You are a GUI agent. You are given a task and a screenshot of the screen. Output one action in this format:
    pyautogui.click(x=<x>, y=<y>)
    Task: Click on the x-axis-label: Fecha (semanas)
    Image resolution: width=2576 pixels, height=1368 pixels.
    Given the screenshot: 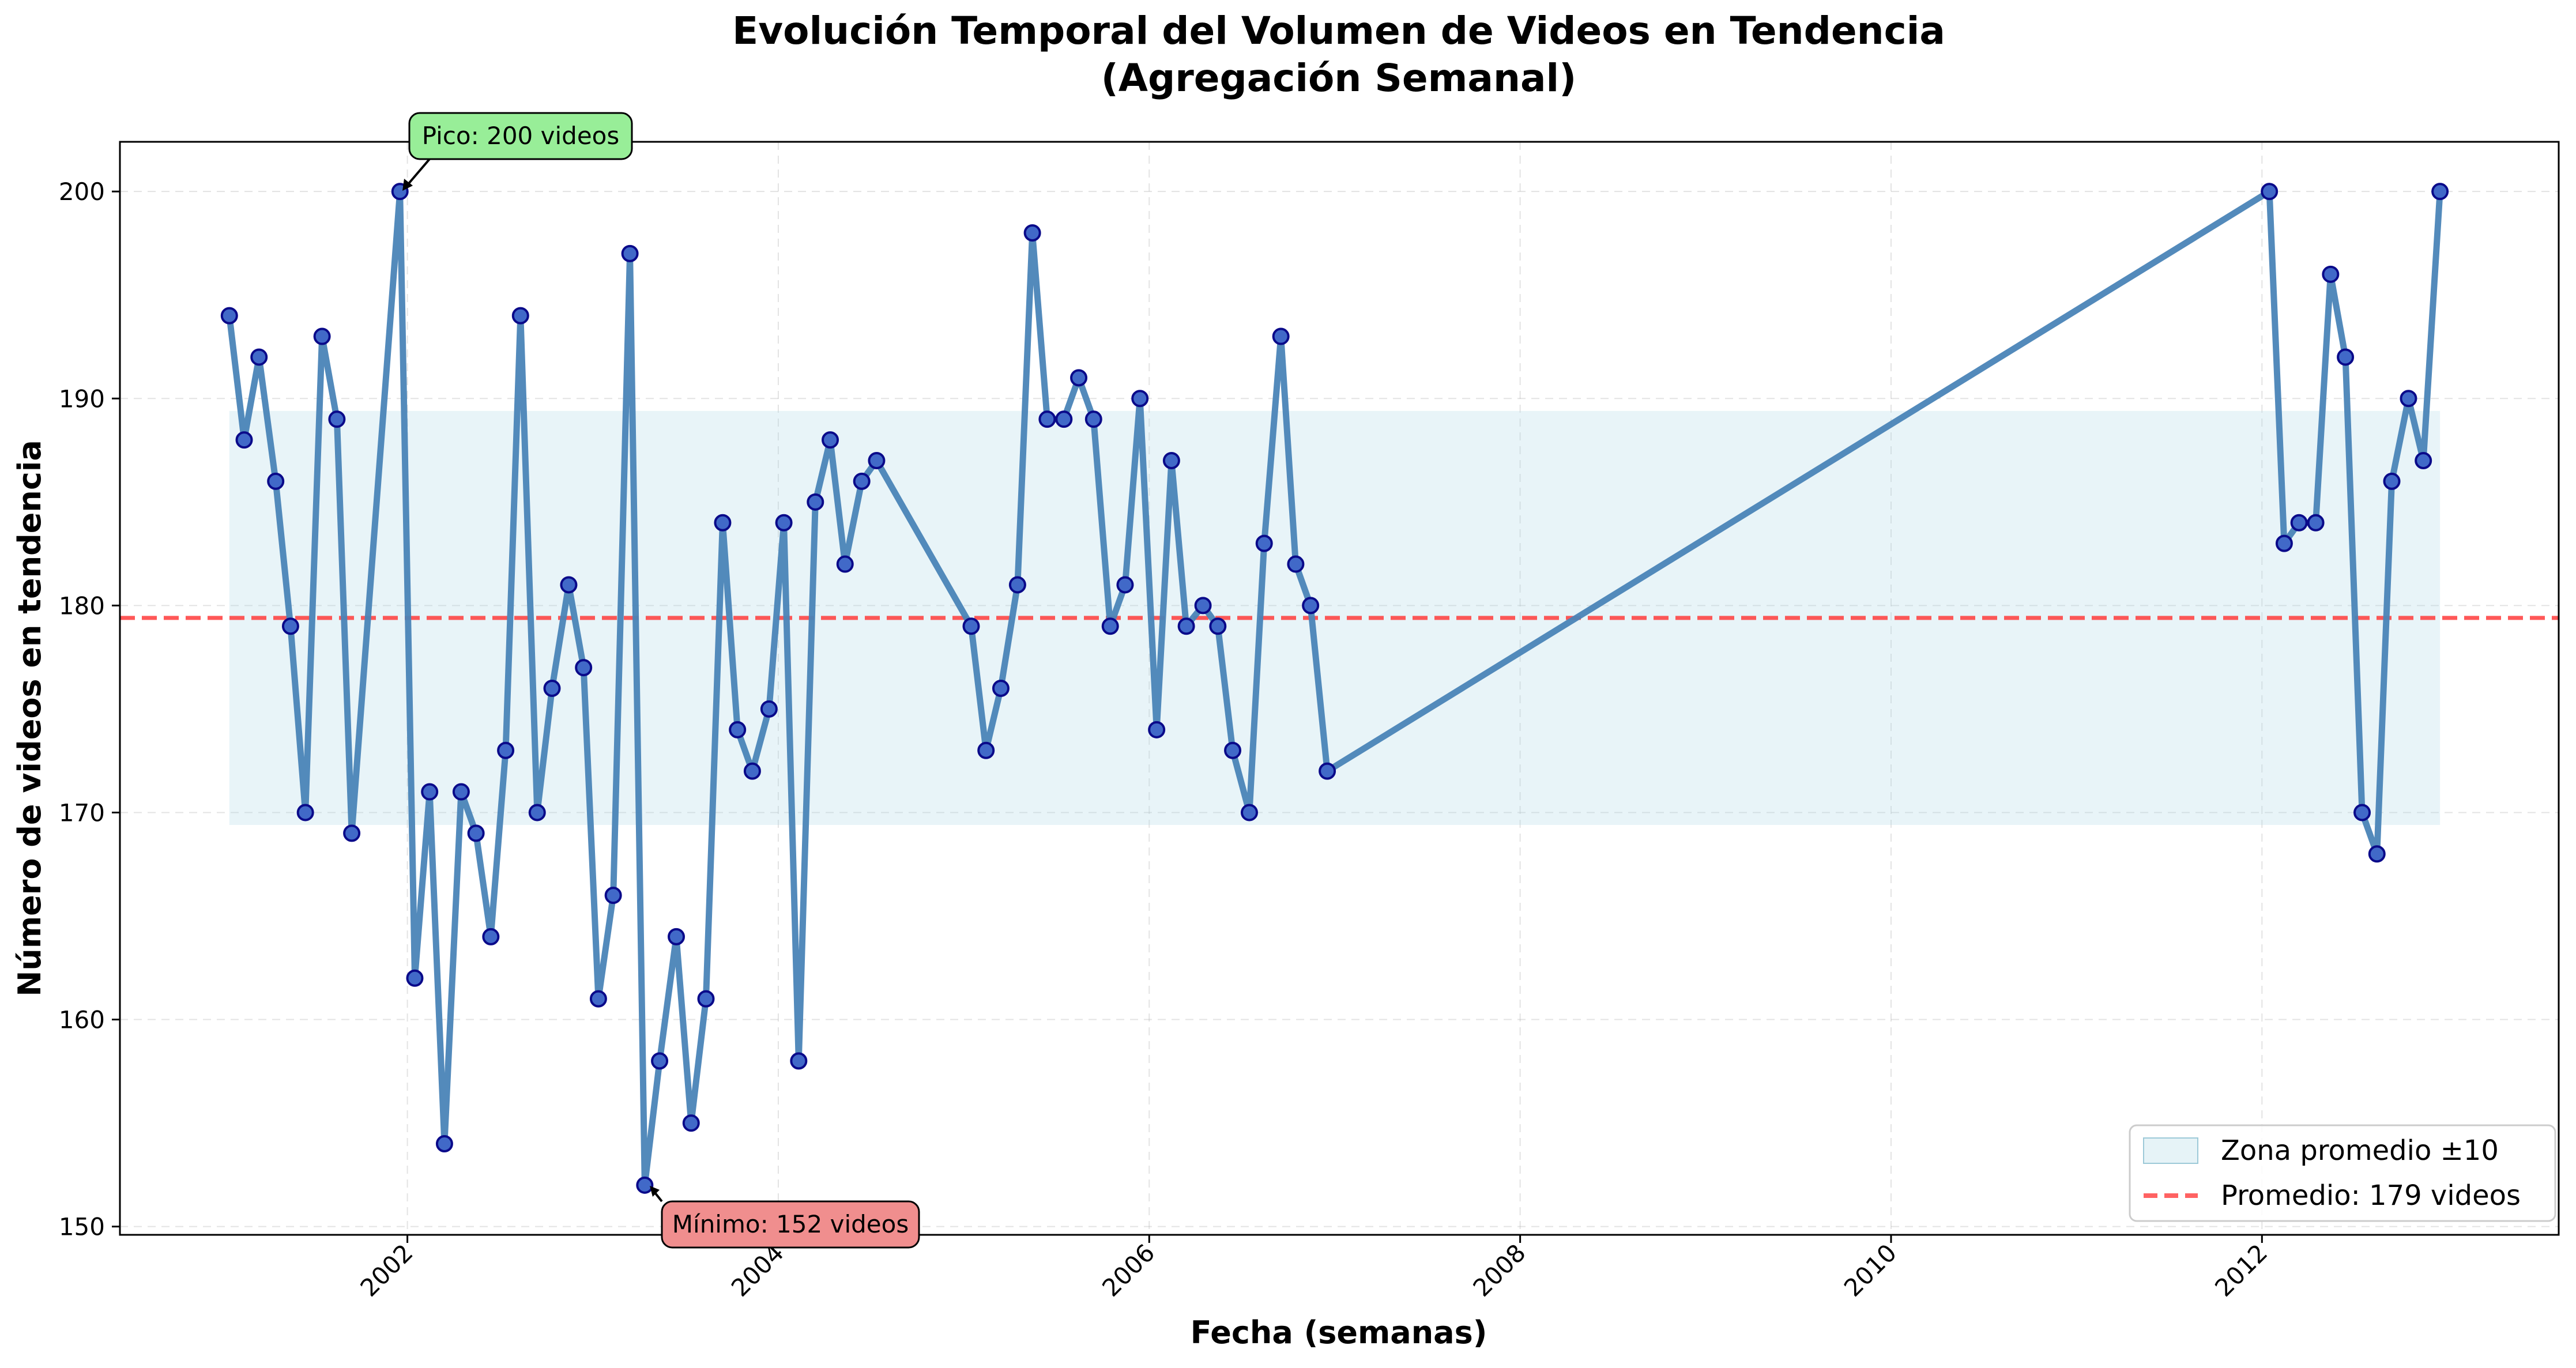 What is the action you would take?
    pyautogui.click(x=1339, y=1332)
    